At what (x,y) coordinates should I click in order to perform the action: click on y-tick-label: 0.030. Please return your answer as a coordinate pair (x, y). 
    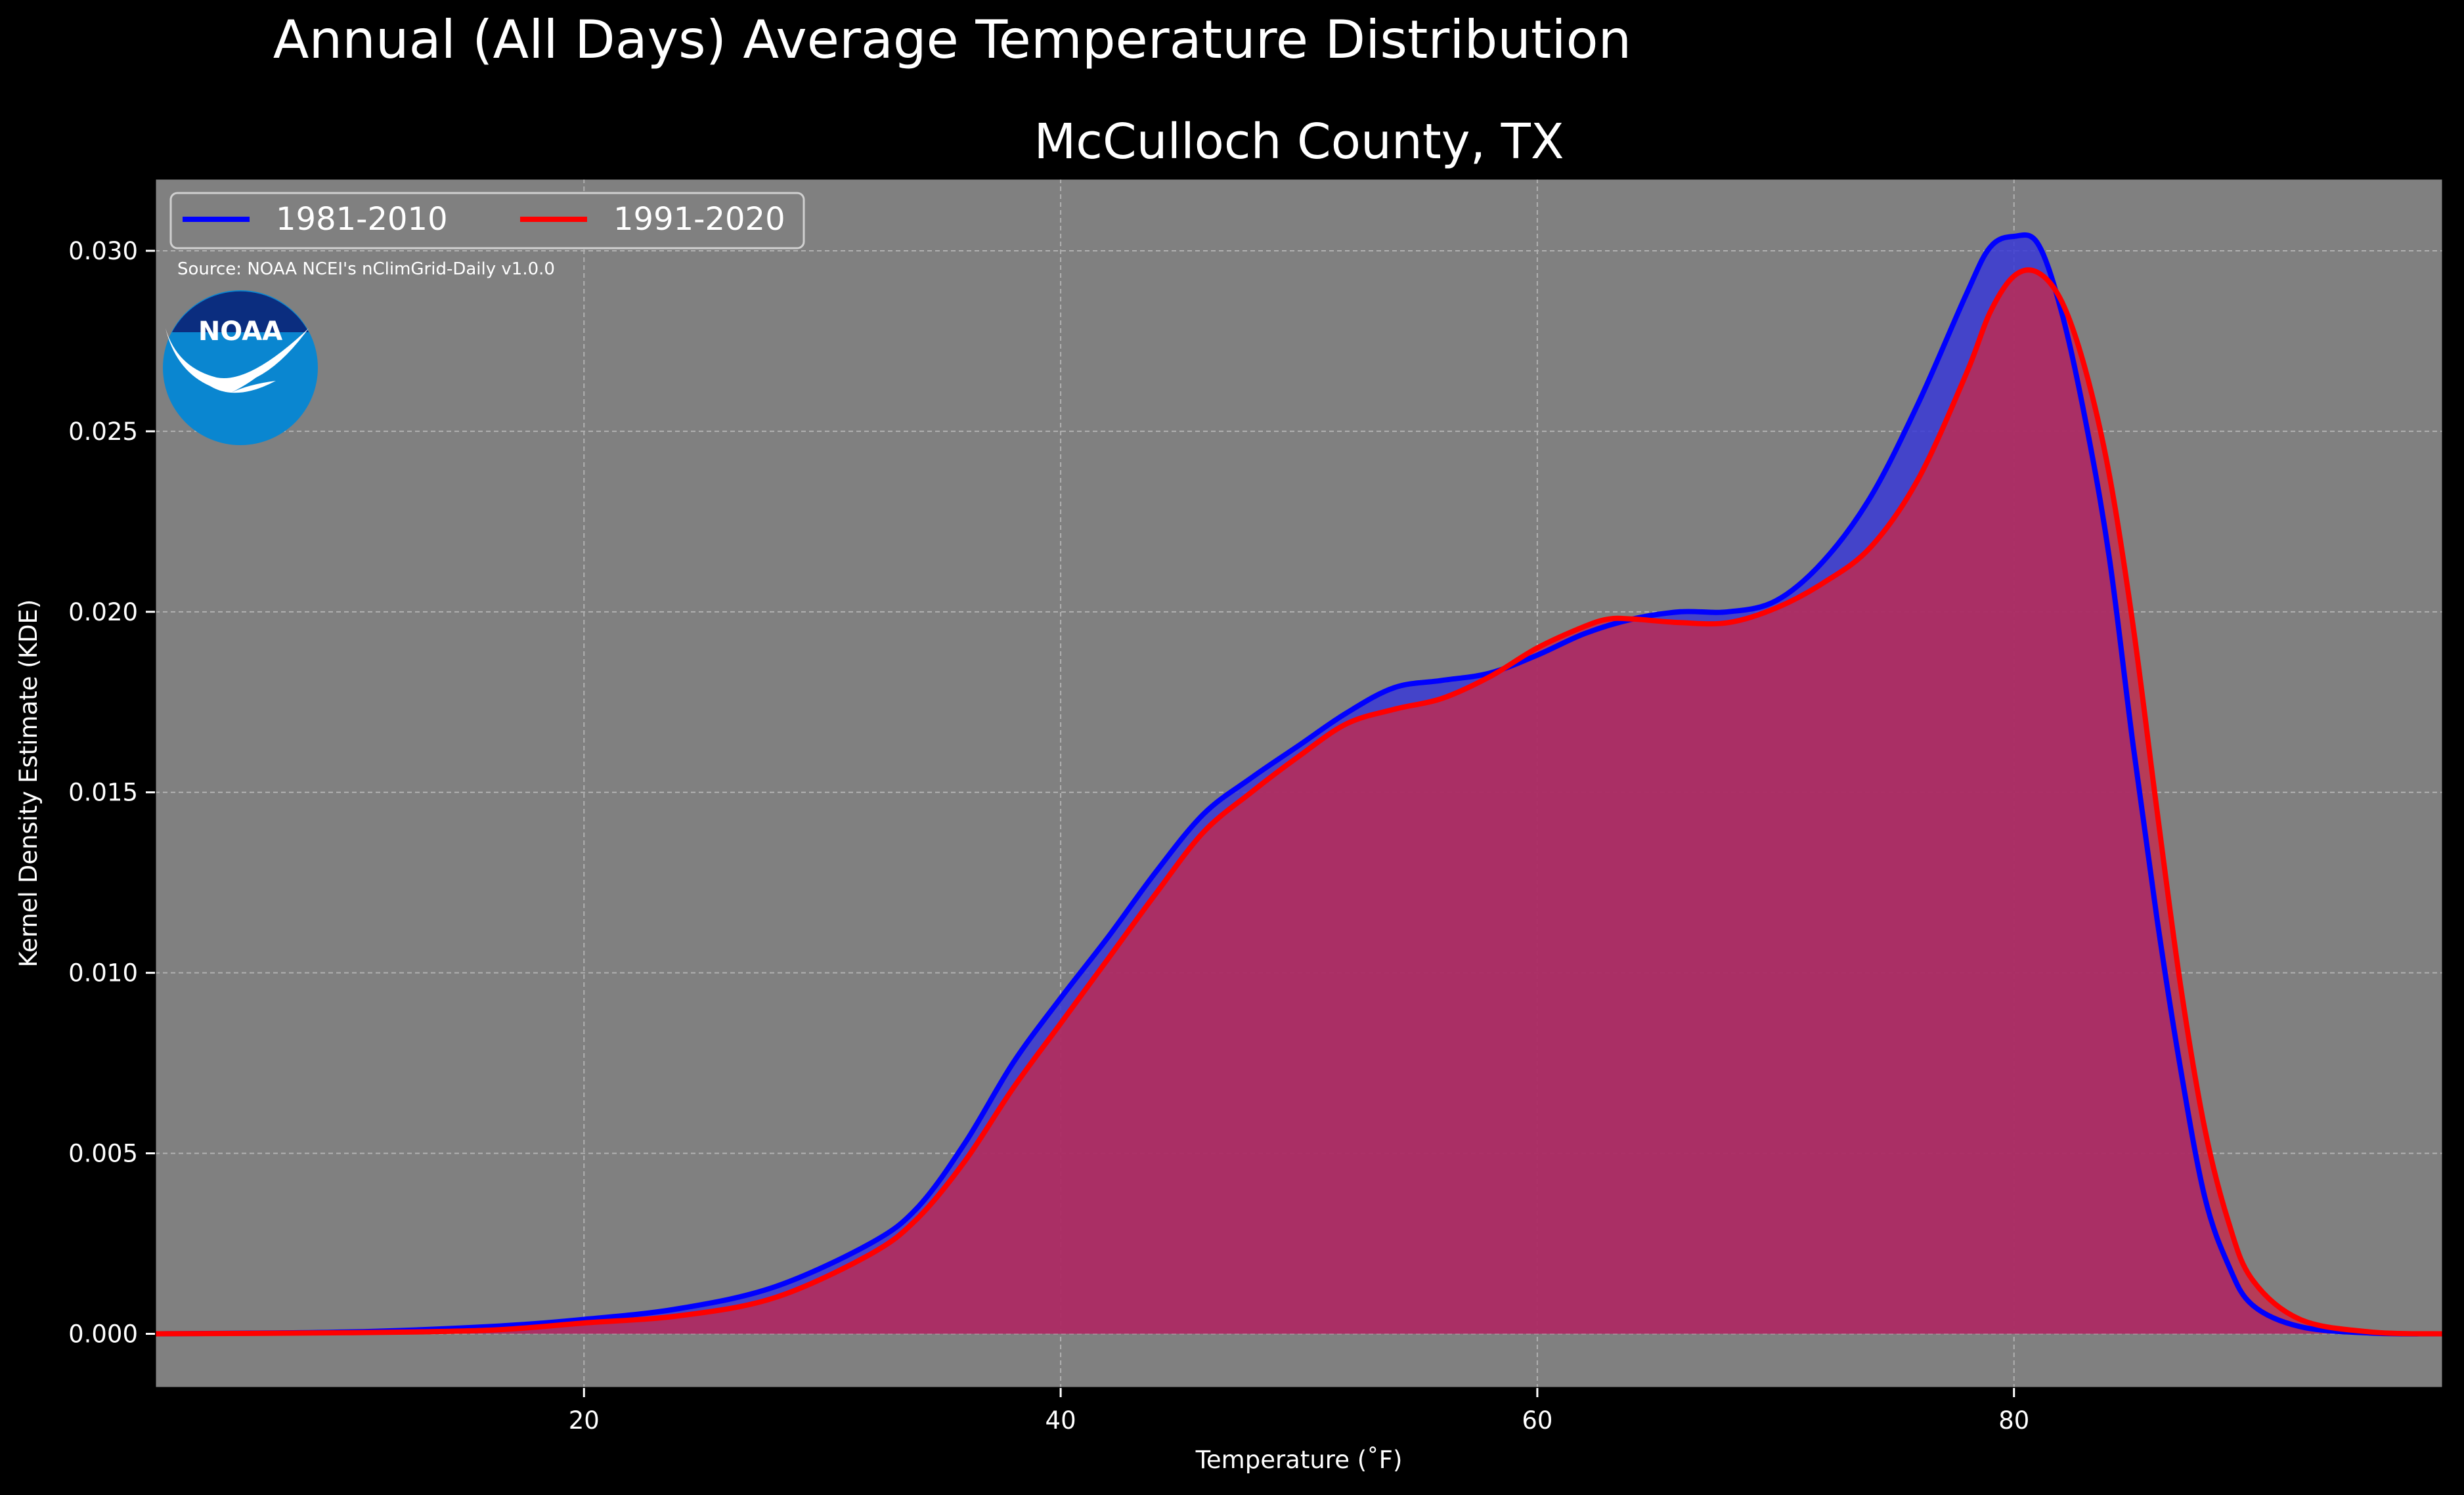
    Looking at the image, I should click on (103, 251).